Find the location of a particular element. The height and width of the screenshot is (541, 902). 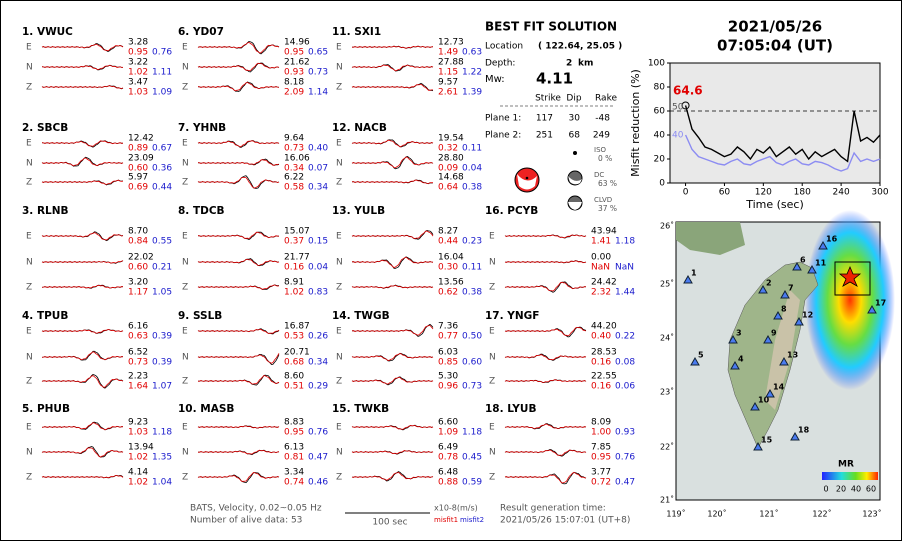

misfit2: 0.23 is located at coordinates (472, 242).